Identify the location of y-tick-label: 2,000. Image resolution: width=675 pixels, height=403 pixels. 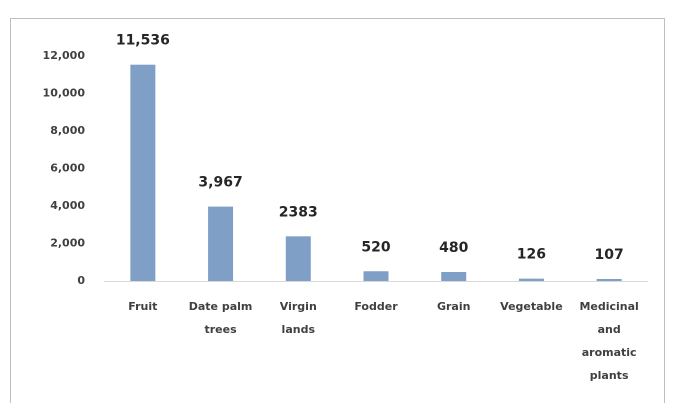
(67, 243).